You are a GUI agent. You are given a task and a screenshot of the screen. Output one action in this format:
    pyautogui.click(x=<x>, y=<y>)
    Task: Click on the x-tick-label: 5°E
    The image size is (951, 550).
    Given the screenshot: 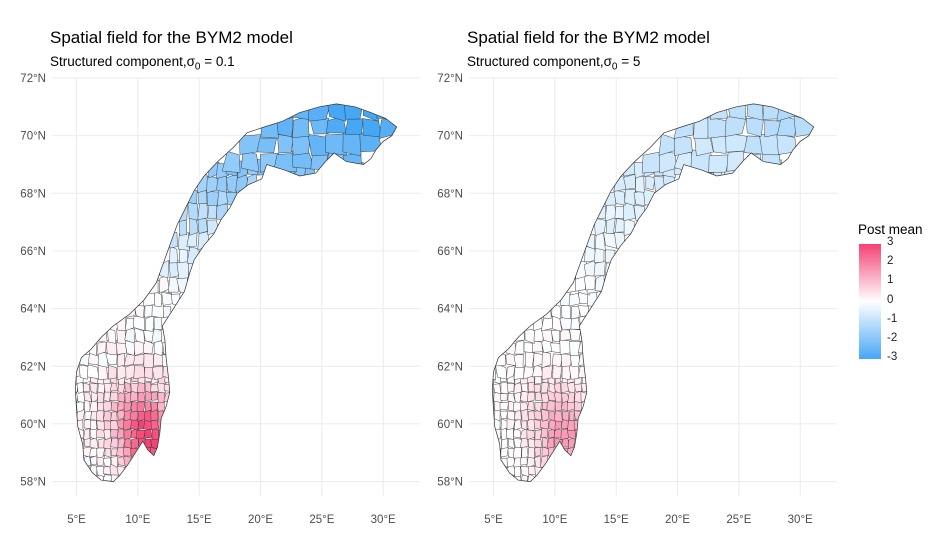 What is the action you would take?
    pyautogui.click(x=76, y=520)
    